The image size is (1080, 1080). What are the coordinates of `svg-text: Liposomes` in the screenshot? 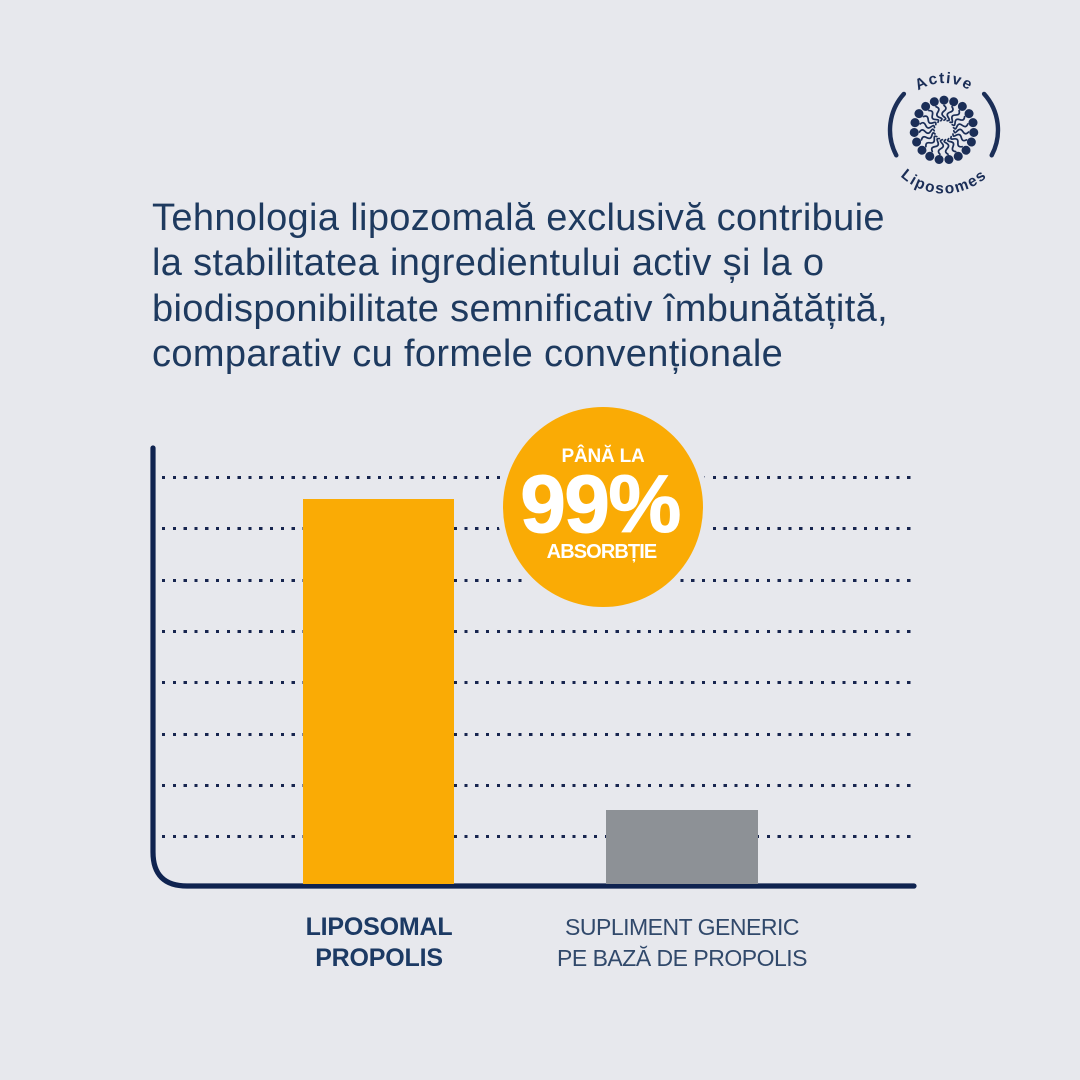 It's located at (944, 182).